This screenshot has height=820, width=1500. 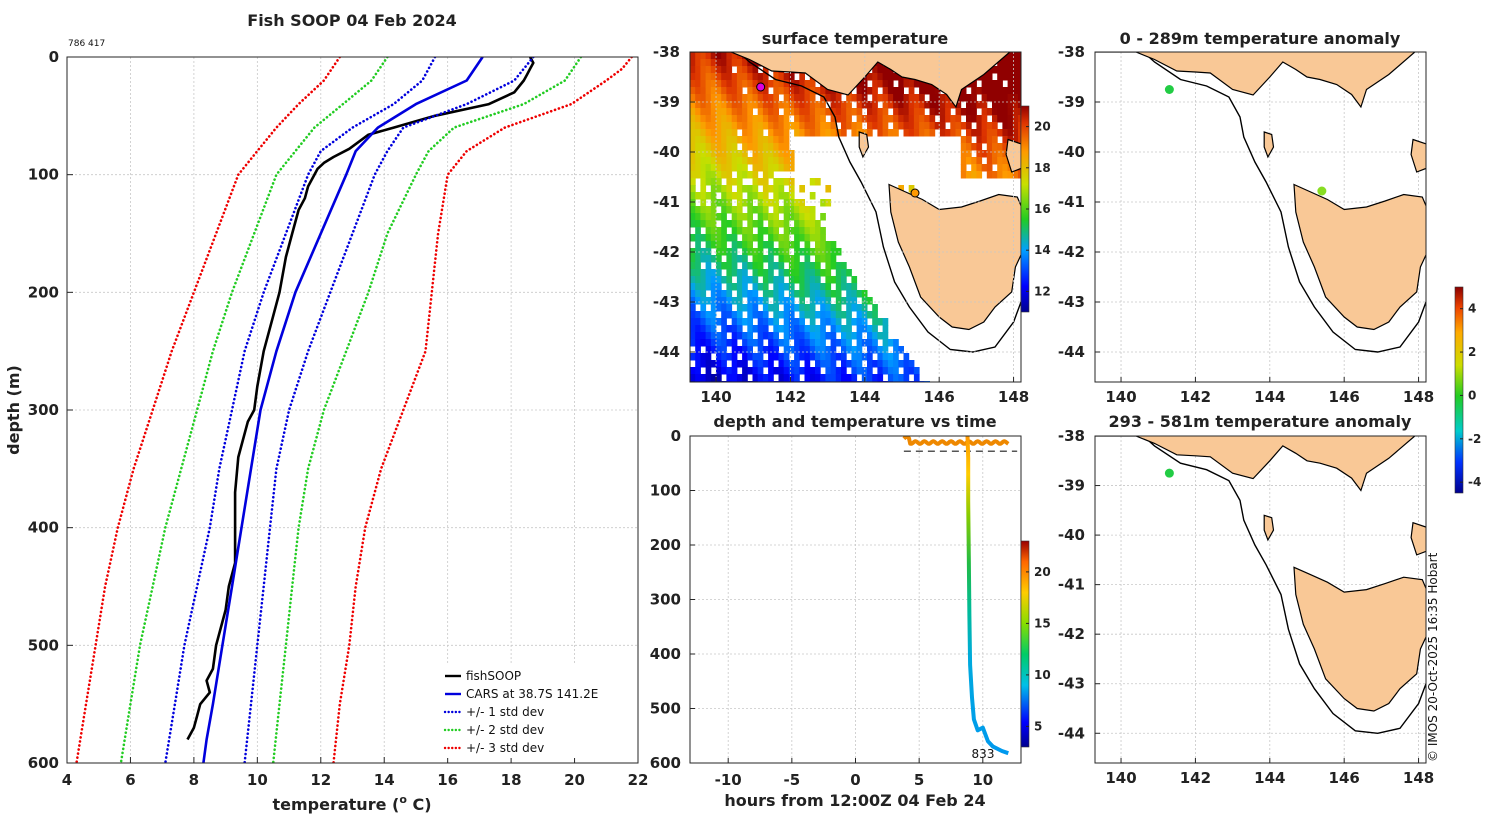 What do you see at coordinates (43, 528) in the screenshot?
I see `profile-ytick-label: 400` at bounding box center [43, 528].